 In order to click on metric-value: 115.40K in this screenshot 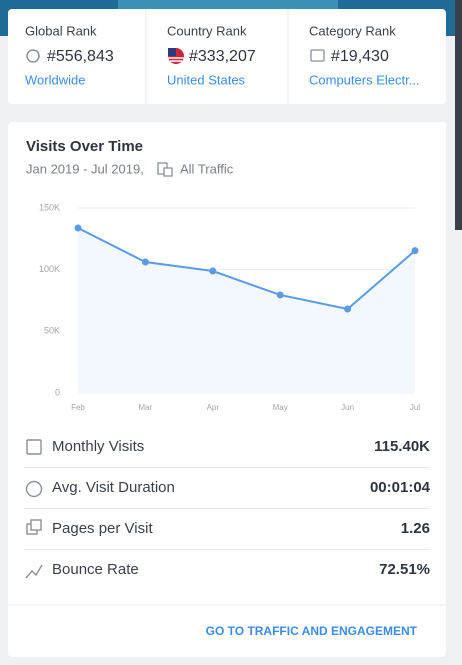, I will do `click(402, 446)`.